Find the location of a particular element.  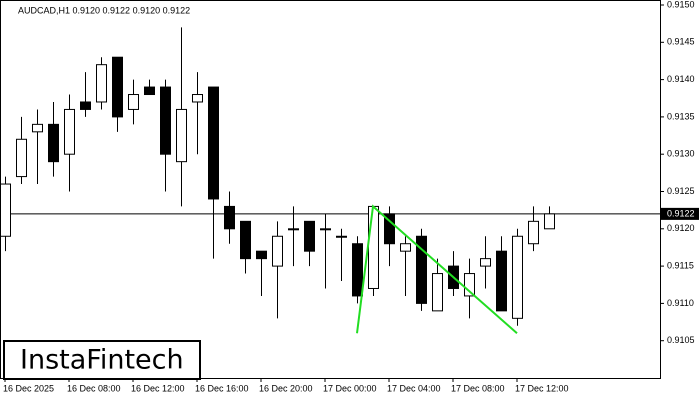

x-tick-label: 16 Dec 08:00 is located at coordinates (94, 388).